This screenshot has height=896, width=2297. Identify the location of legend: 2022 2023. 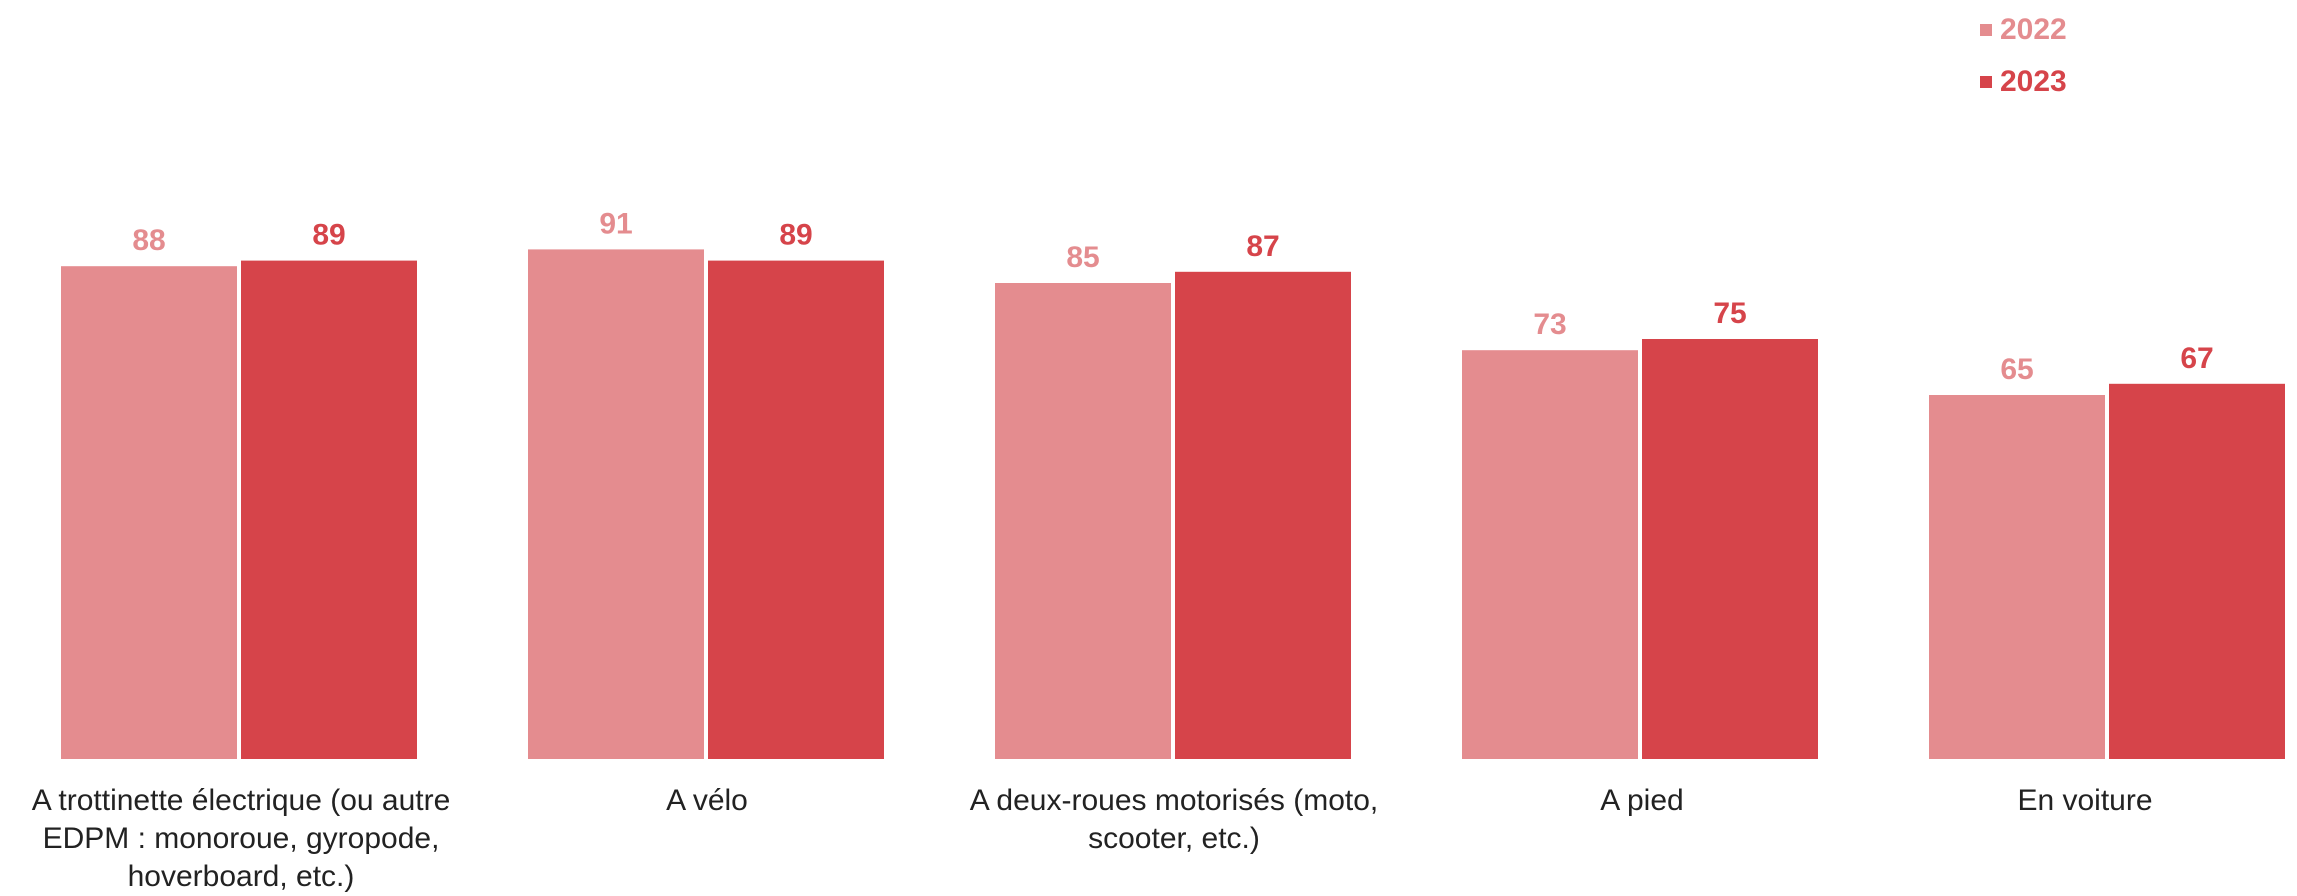
(2023, 56).